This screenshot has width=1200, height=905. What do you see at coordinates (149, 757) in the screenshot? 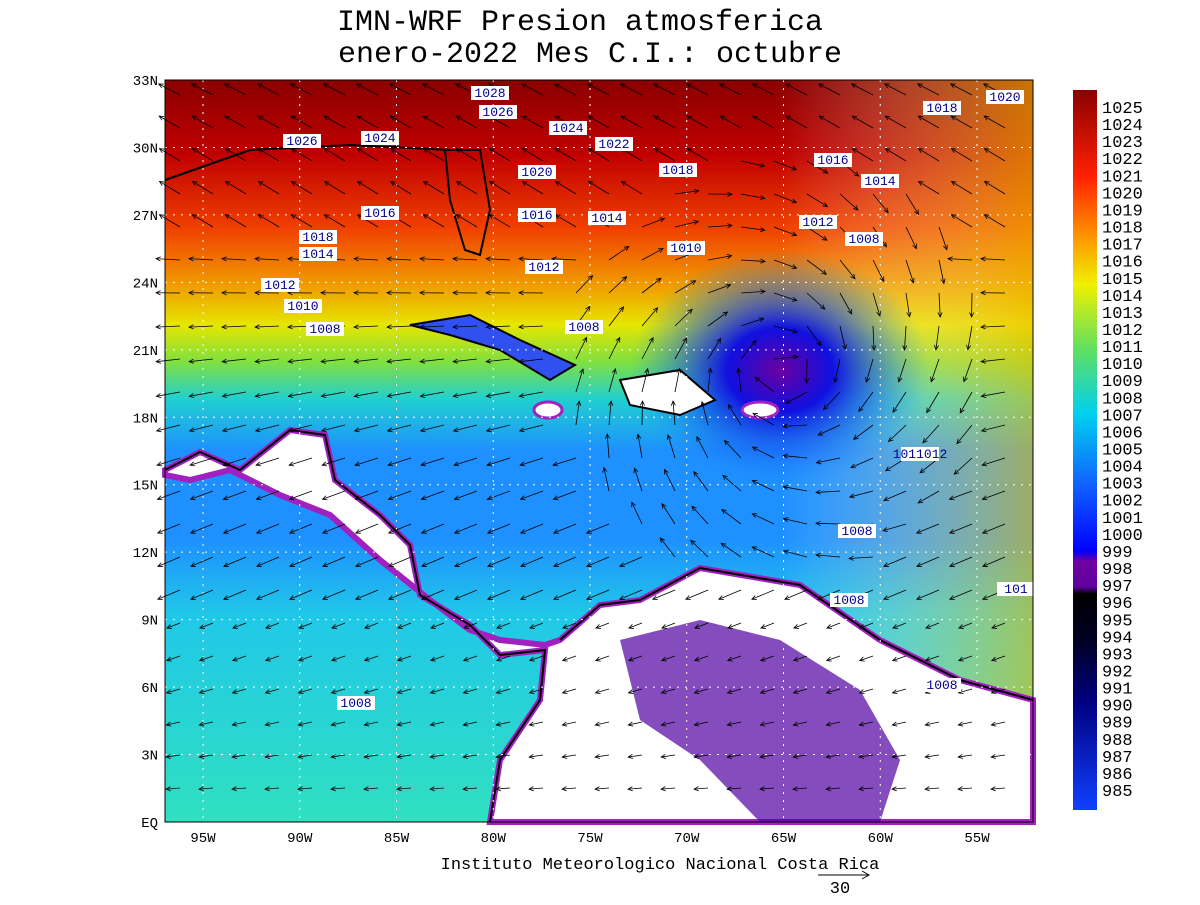
I see `lat-label: 3N` at bounding box center [149, 757].